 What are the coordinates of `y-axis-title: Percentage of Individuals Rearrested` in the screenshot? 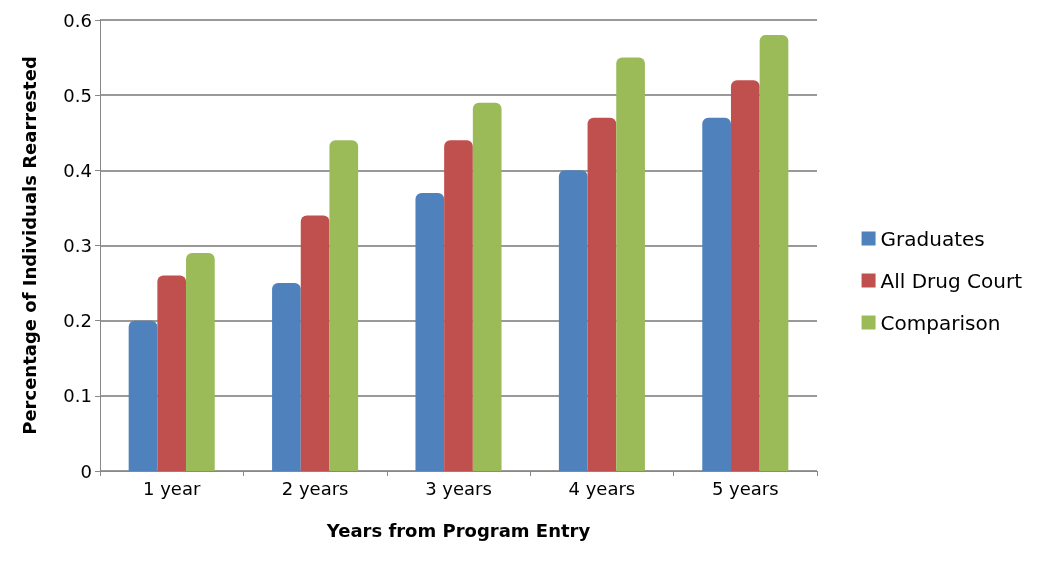 It's located at (29, 245).